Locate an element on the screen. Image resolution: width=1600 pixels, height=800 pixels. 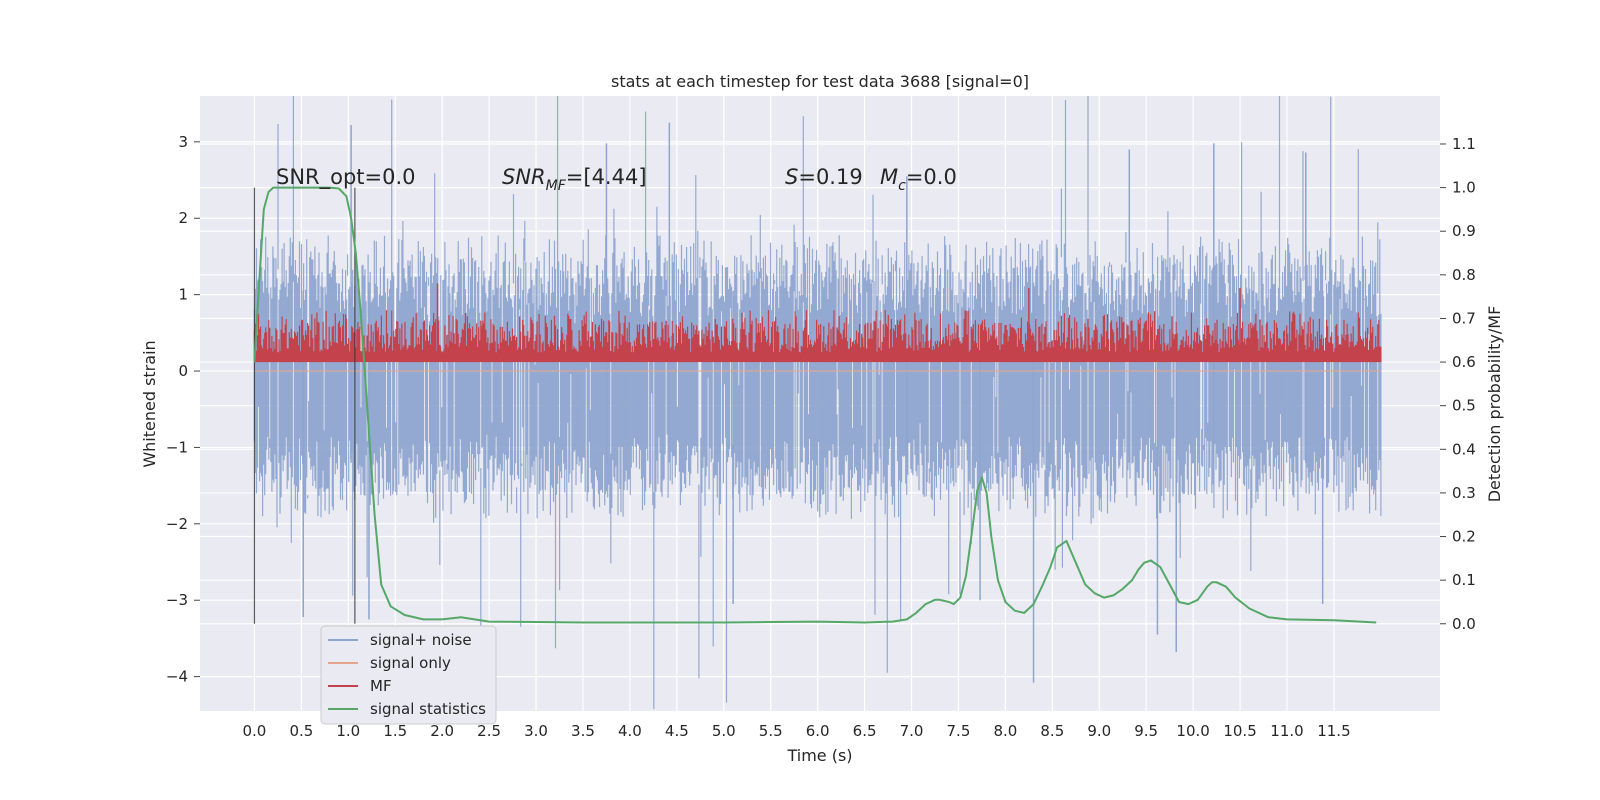
legend-label-mf: MF is located at coordinates (381, 686).